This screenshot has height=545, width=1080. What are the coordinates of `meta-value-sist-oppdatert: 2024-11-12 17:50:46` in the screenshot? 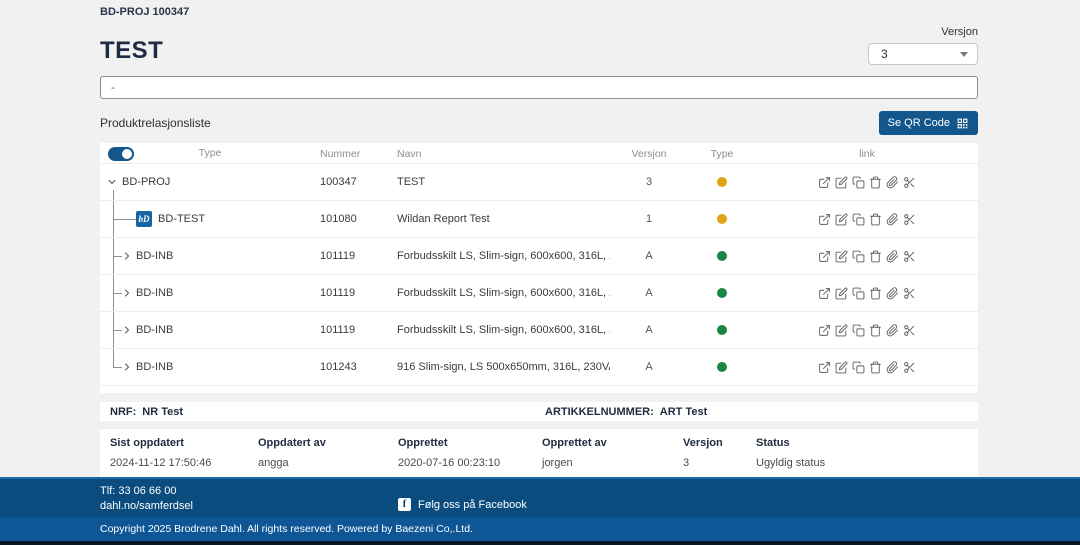 It's located at (161, 463).